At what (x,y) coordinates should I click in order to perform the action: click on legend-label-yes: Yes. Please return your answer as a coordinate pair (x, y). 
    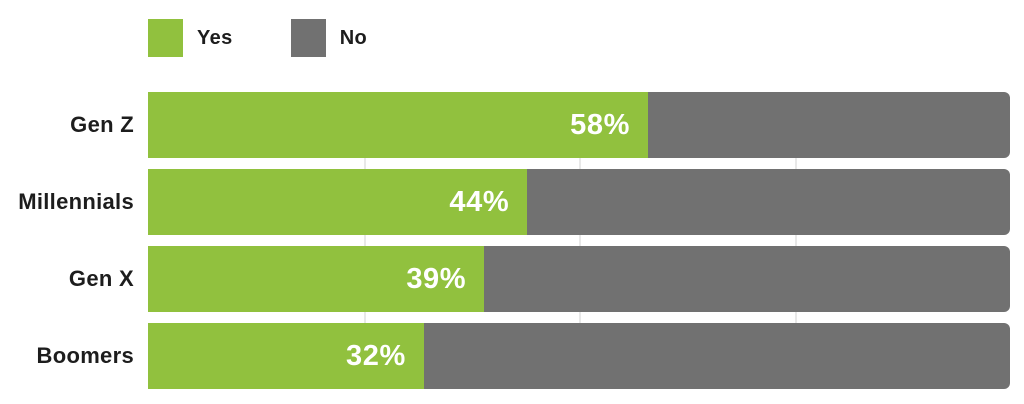
    Looking at the image, I should click on (215, 37).